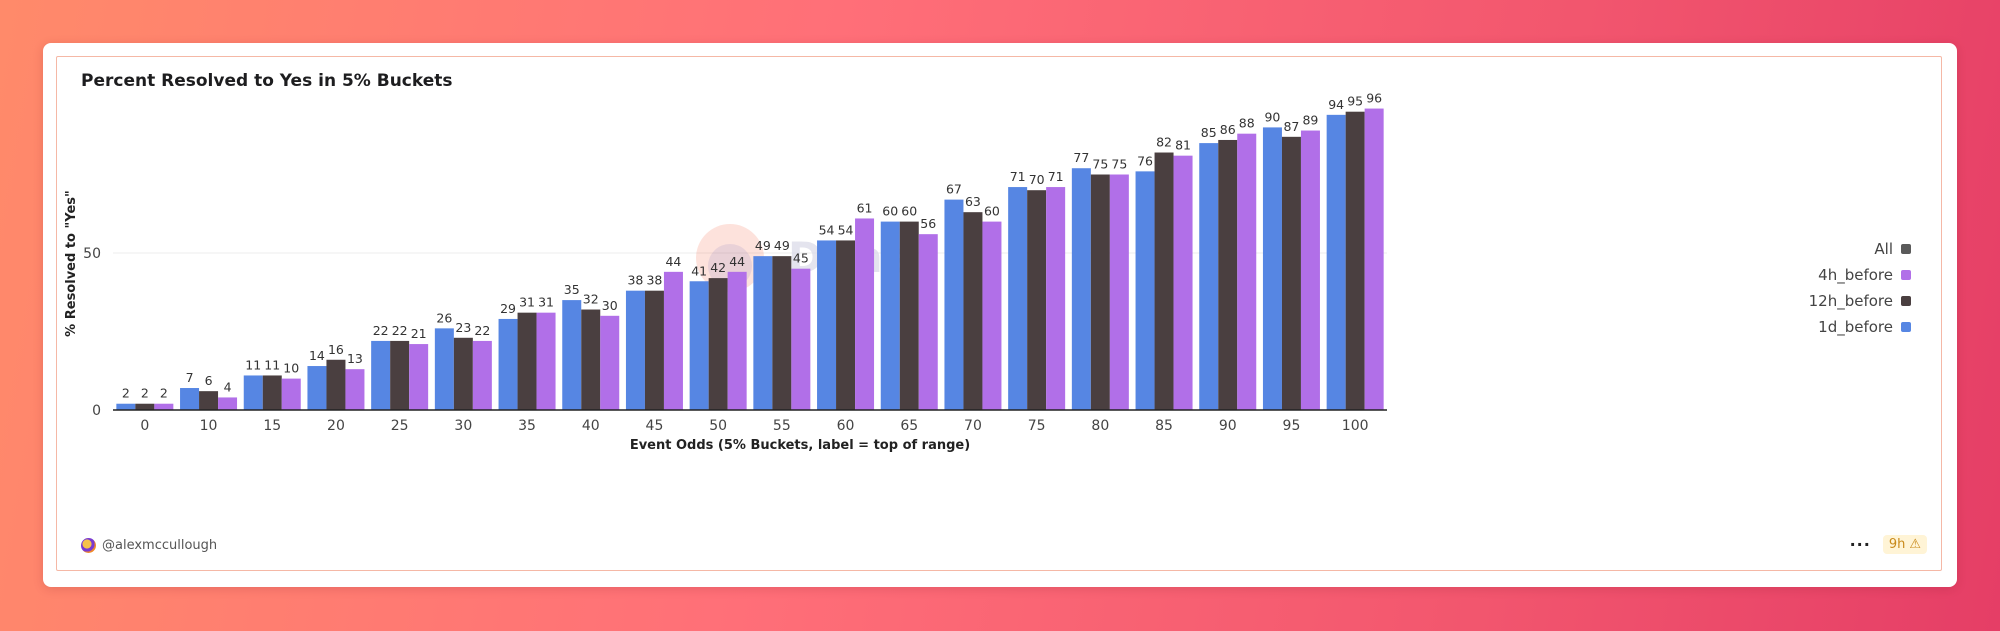 This screenshot has height=631, width=2000. What do you see at coordinates (591, 426) in the screenshot?
I see `x-tick-label: 40` at bounding box center [591, 426].